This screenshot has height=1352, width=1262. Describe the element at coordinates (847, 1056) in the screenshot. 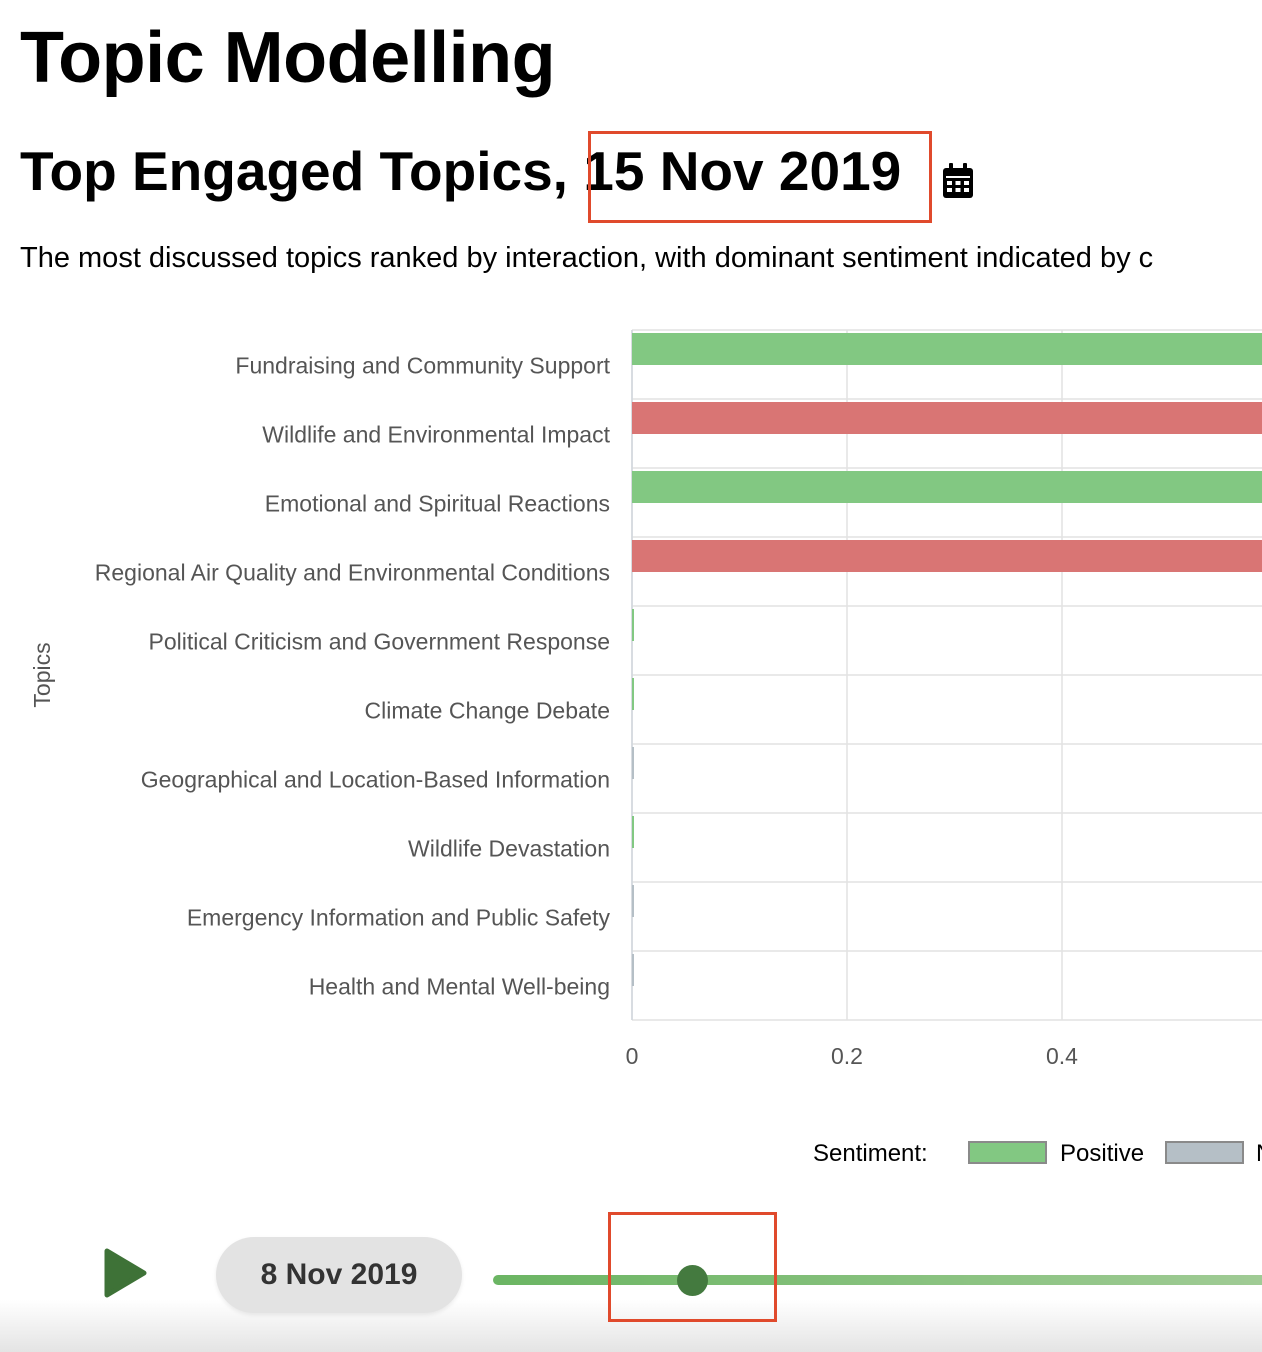

I see `x-tick-label: 0.2` at that location.